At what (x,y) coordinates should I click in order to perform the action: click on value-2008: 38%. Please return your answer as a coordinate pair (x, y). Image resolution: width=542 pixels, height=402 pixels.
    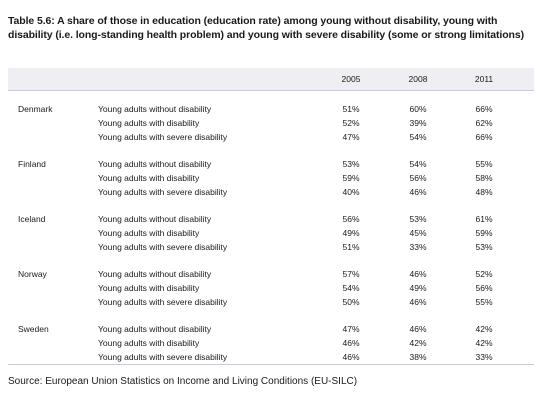
    Looking at the image, I should click on (418, 357).